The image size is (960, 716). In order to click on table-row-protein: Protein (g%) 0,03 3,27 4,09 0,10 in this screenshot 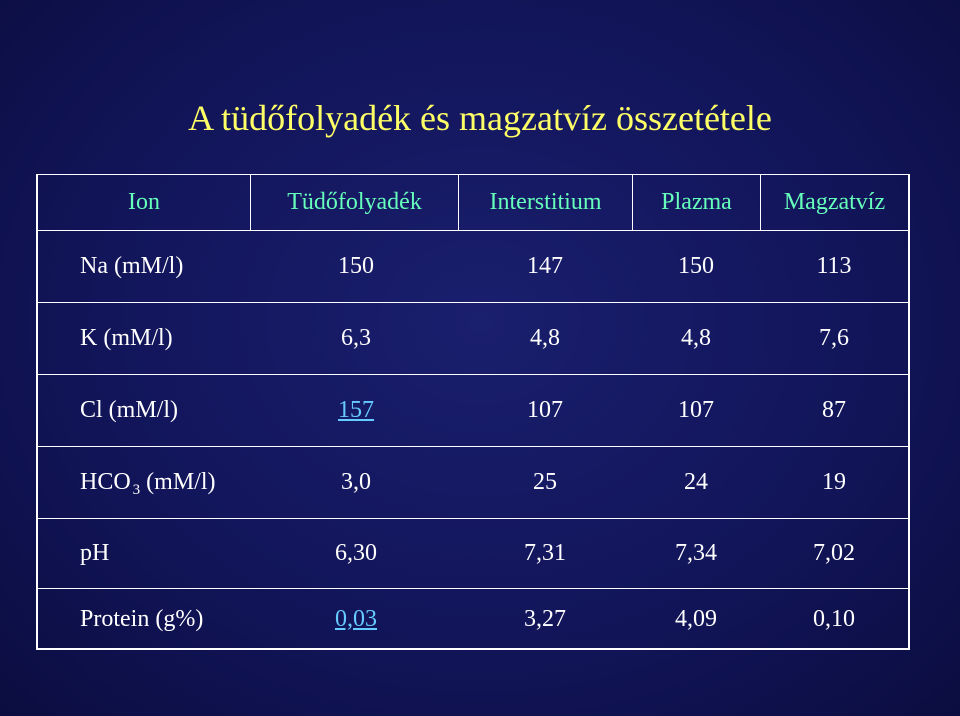, I will do `click(473, 619)`.